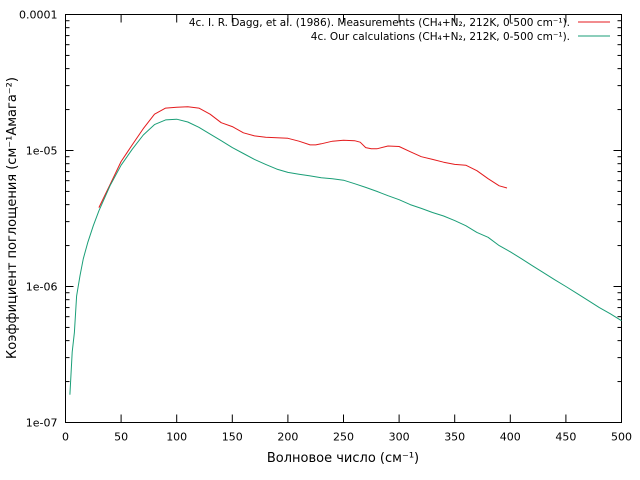 The image size is (640, 480). What do you see at coordinates (399, 437) in the screenshot?
I see `x-tick-label-6: 300` at bounding box center [399, 437].